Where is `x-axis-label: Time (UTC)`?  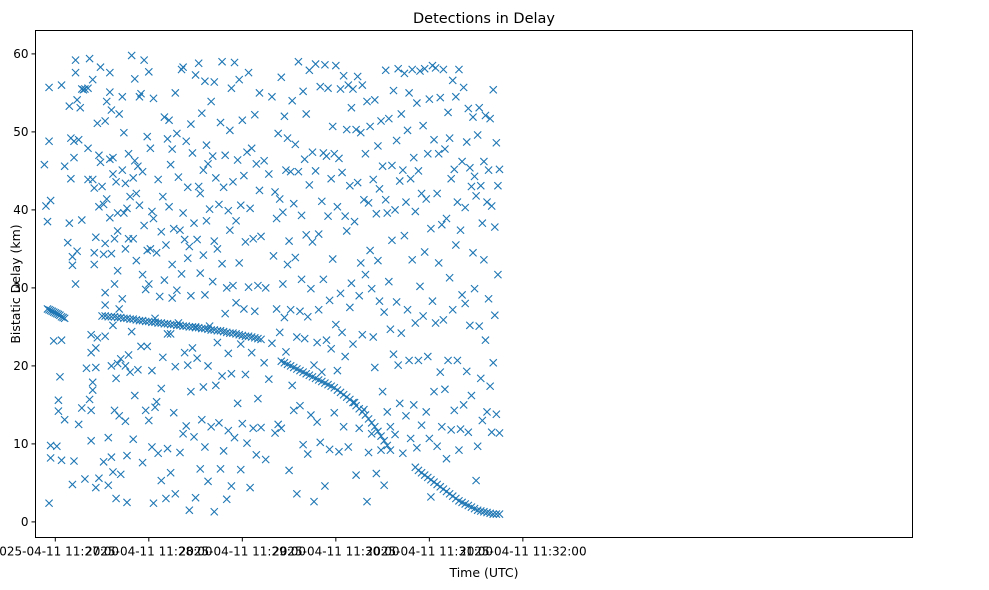
x-axis-label: Time (UTC) is located at coordinates (483, 572).